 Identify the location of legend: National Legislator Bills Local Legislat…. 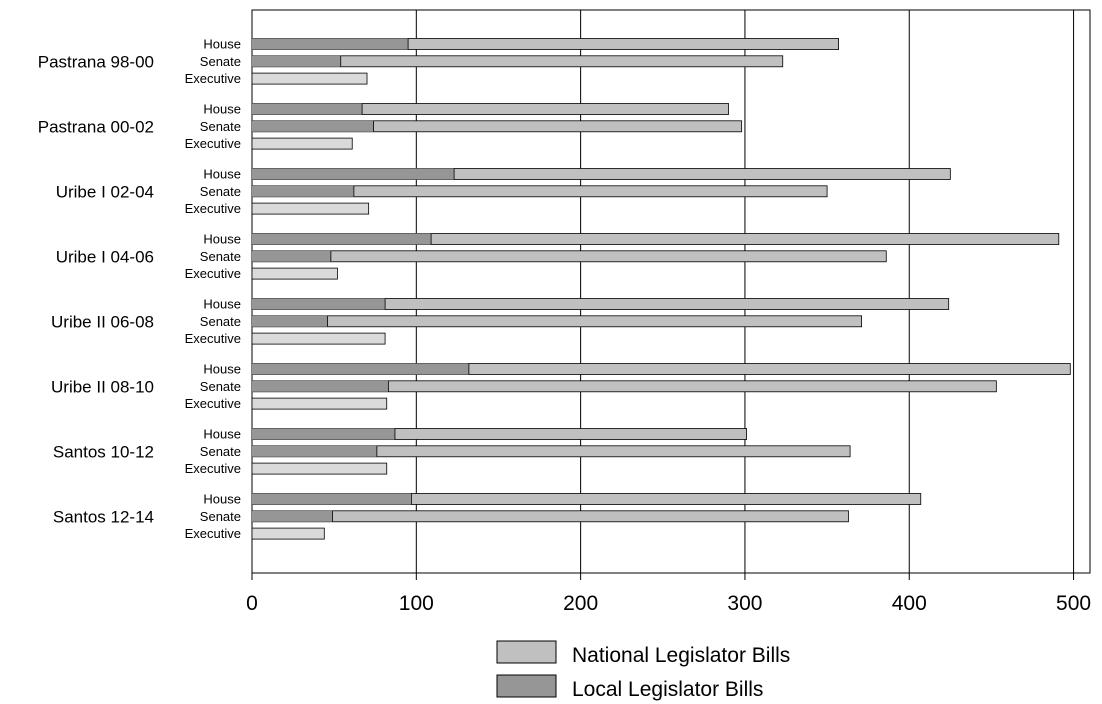
(643, 670).